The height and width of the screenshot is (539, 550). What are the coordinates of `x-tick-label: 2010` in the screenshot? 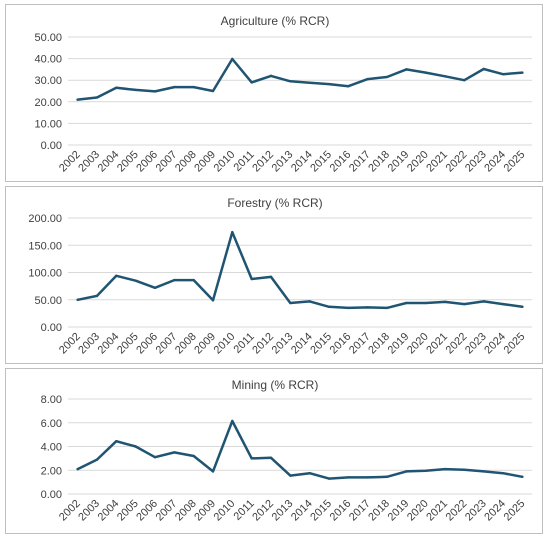 It's located at (225, 511).